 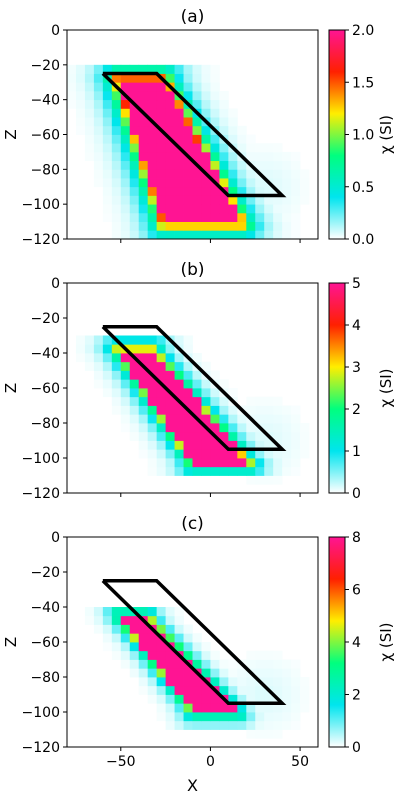 What do you see at coordinates (356, 696) in the screenshot?
I see `colorbar-tick-label: 2` at bounding box center [356, 696].